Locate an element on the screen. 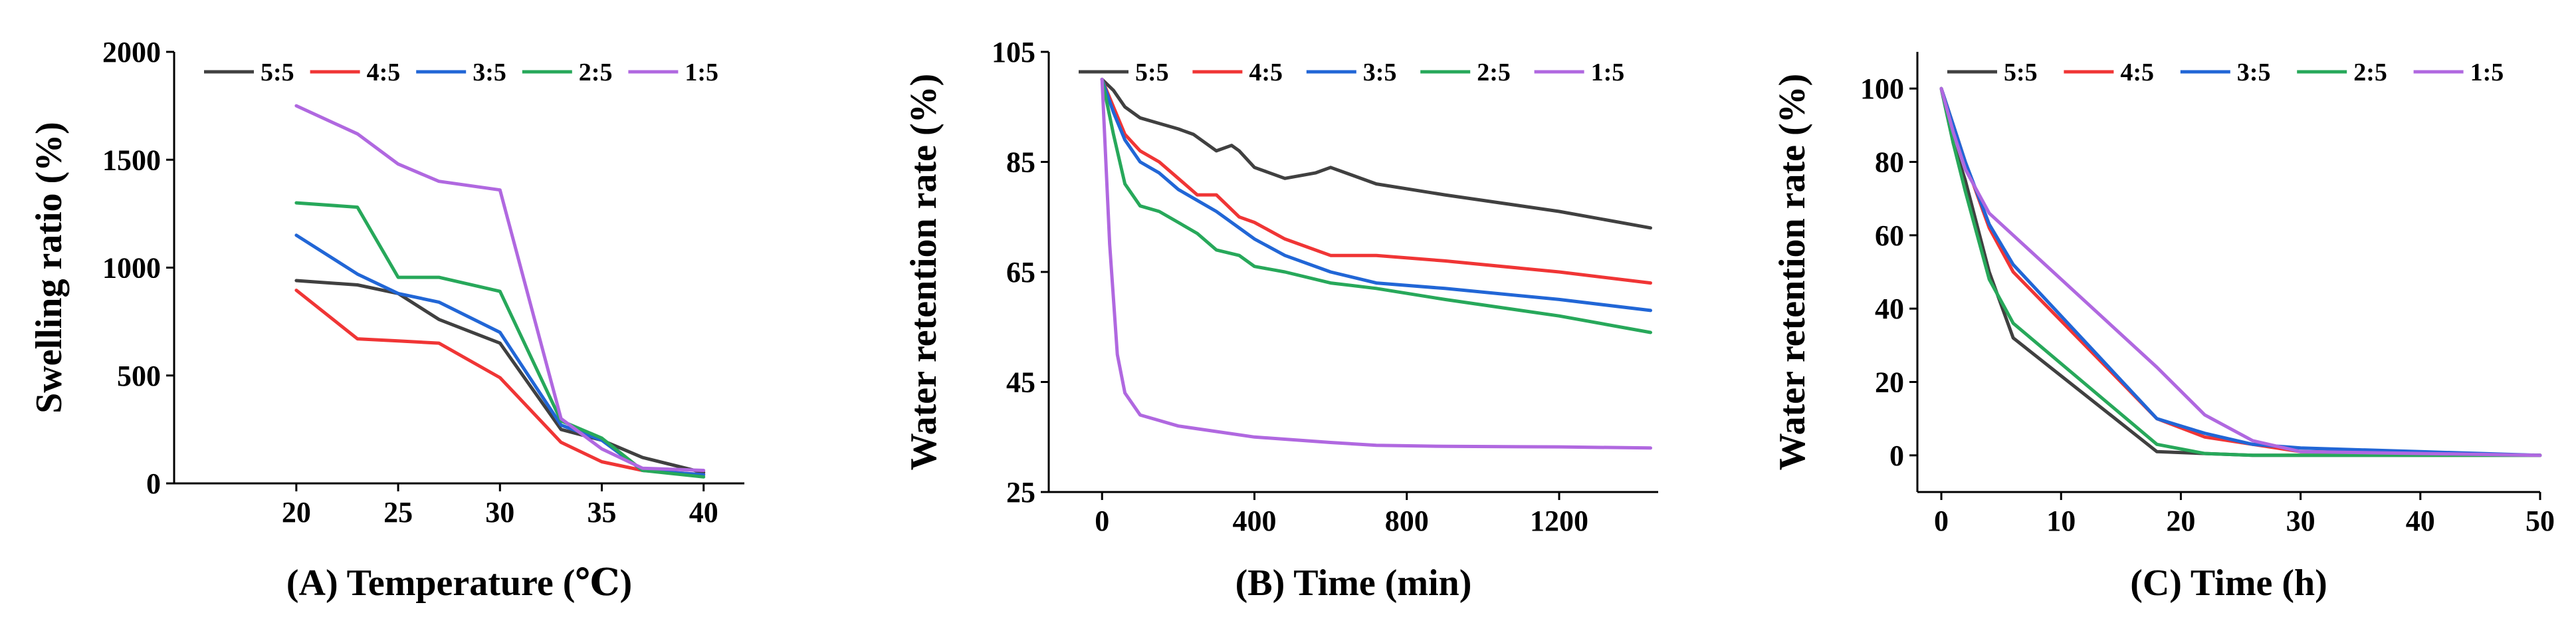 The width and height of the screenshot is (2576, 625). legend-label-b-3-5: 3:5 is located at coordinates (1380, 72).